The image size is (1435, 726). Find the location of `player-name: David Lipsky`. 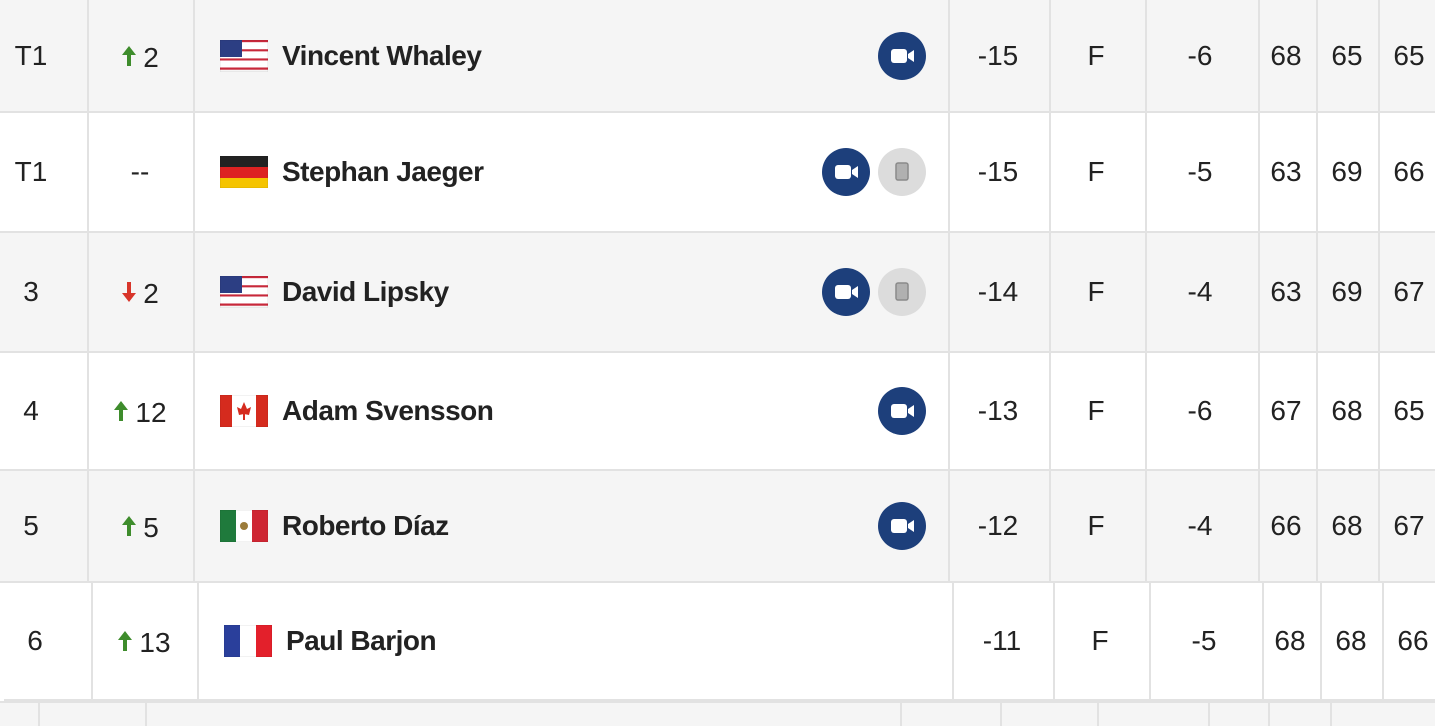

player-name: David Lipsky is located at coordinates (365, 291).